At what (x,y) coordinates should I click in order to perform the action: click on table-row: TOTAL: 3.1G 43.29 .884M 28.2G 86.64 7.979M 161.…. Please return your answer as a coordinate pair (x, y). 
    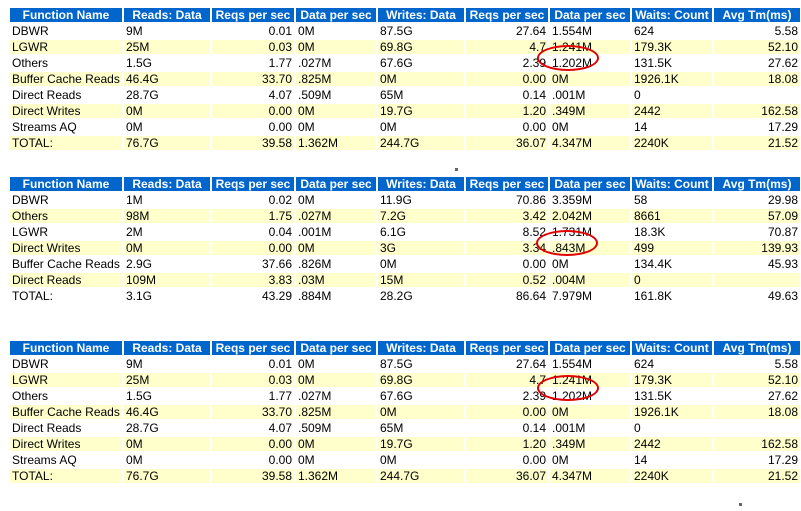
    Looking at the image, I should click on (405, 296).